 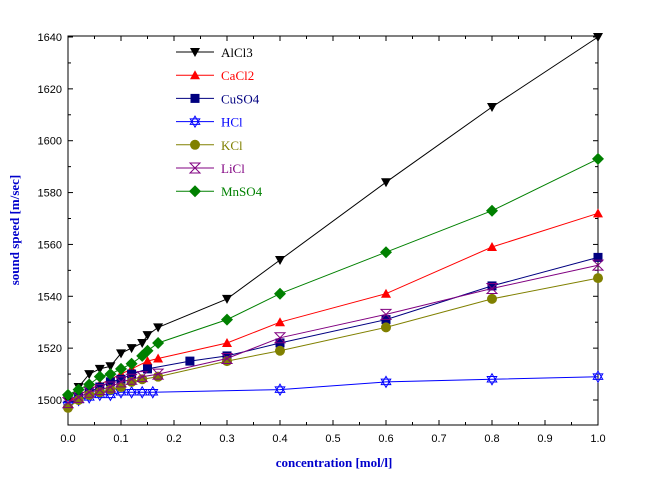 I want to click on legend-label-mnso4: MnSO4, so click(x=242, y=191).